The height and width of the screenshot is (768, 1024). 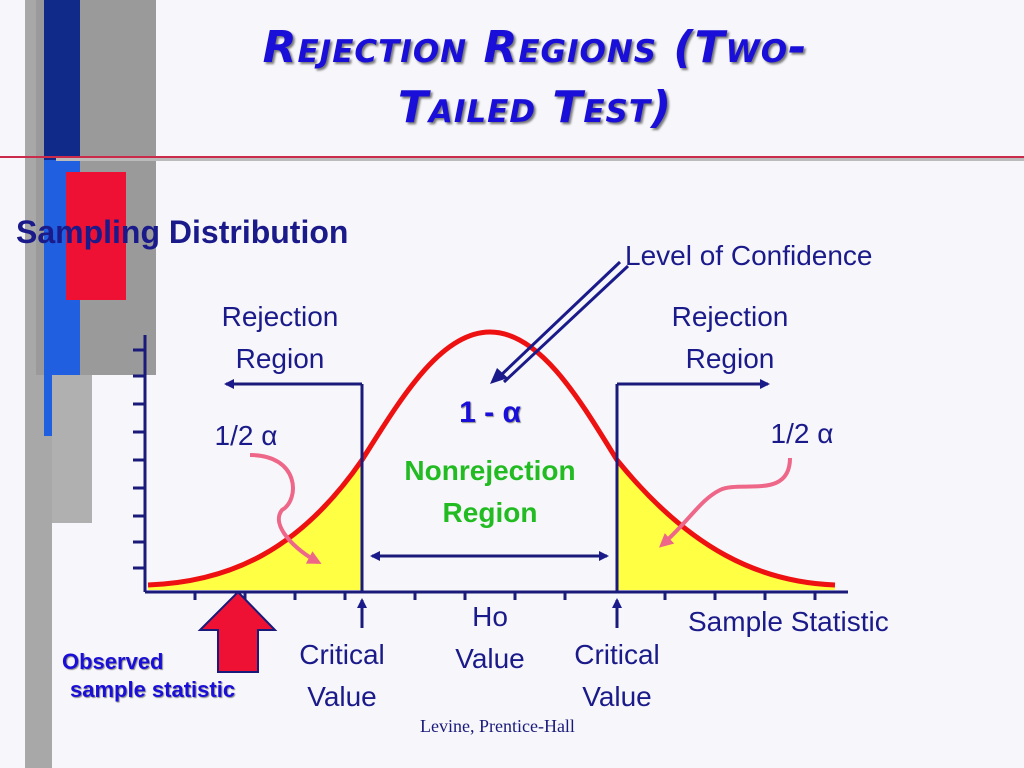 What do you see at coordinates (540, 159) in the screenshot?
I see `deco-rule-shadow` at bounding box center [540, 159].